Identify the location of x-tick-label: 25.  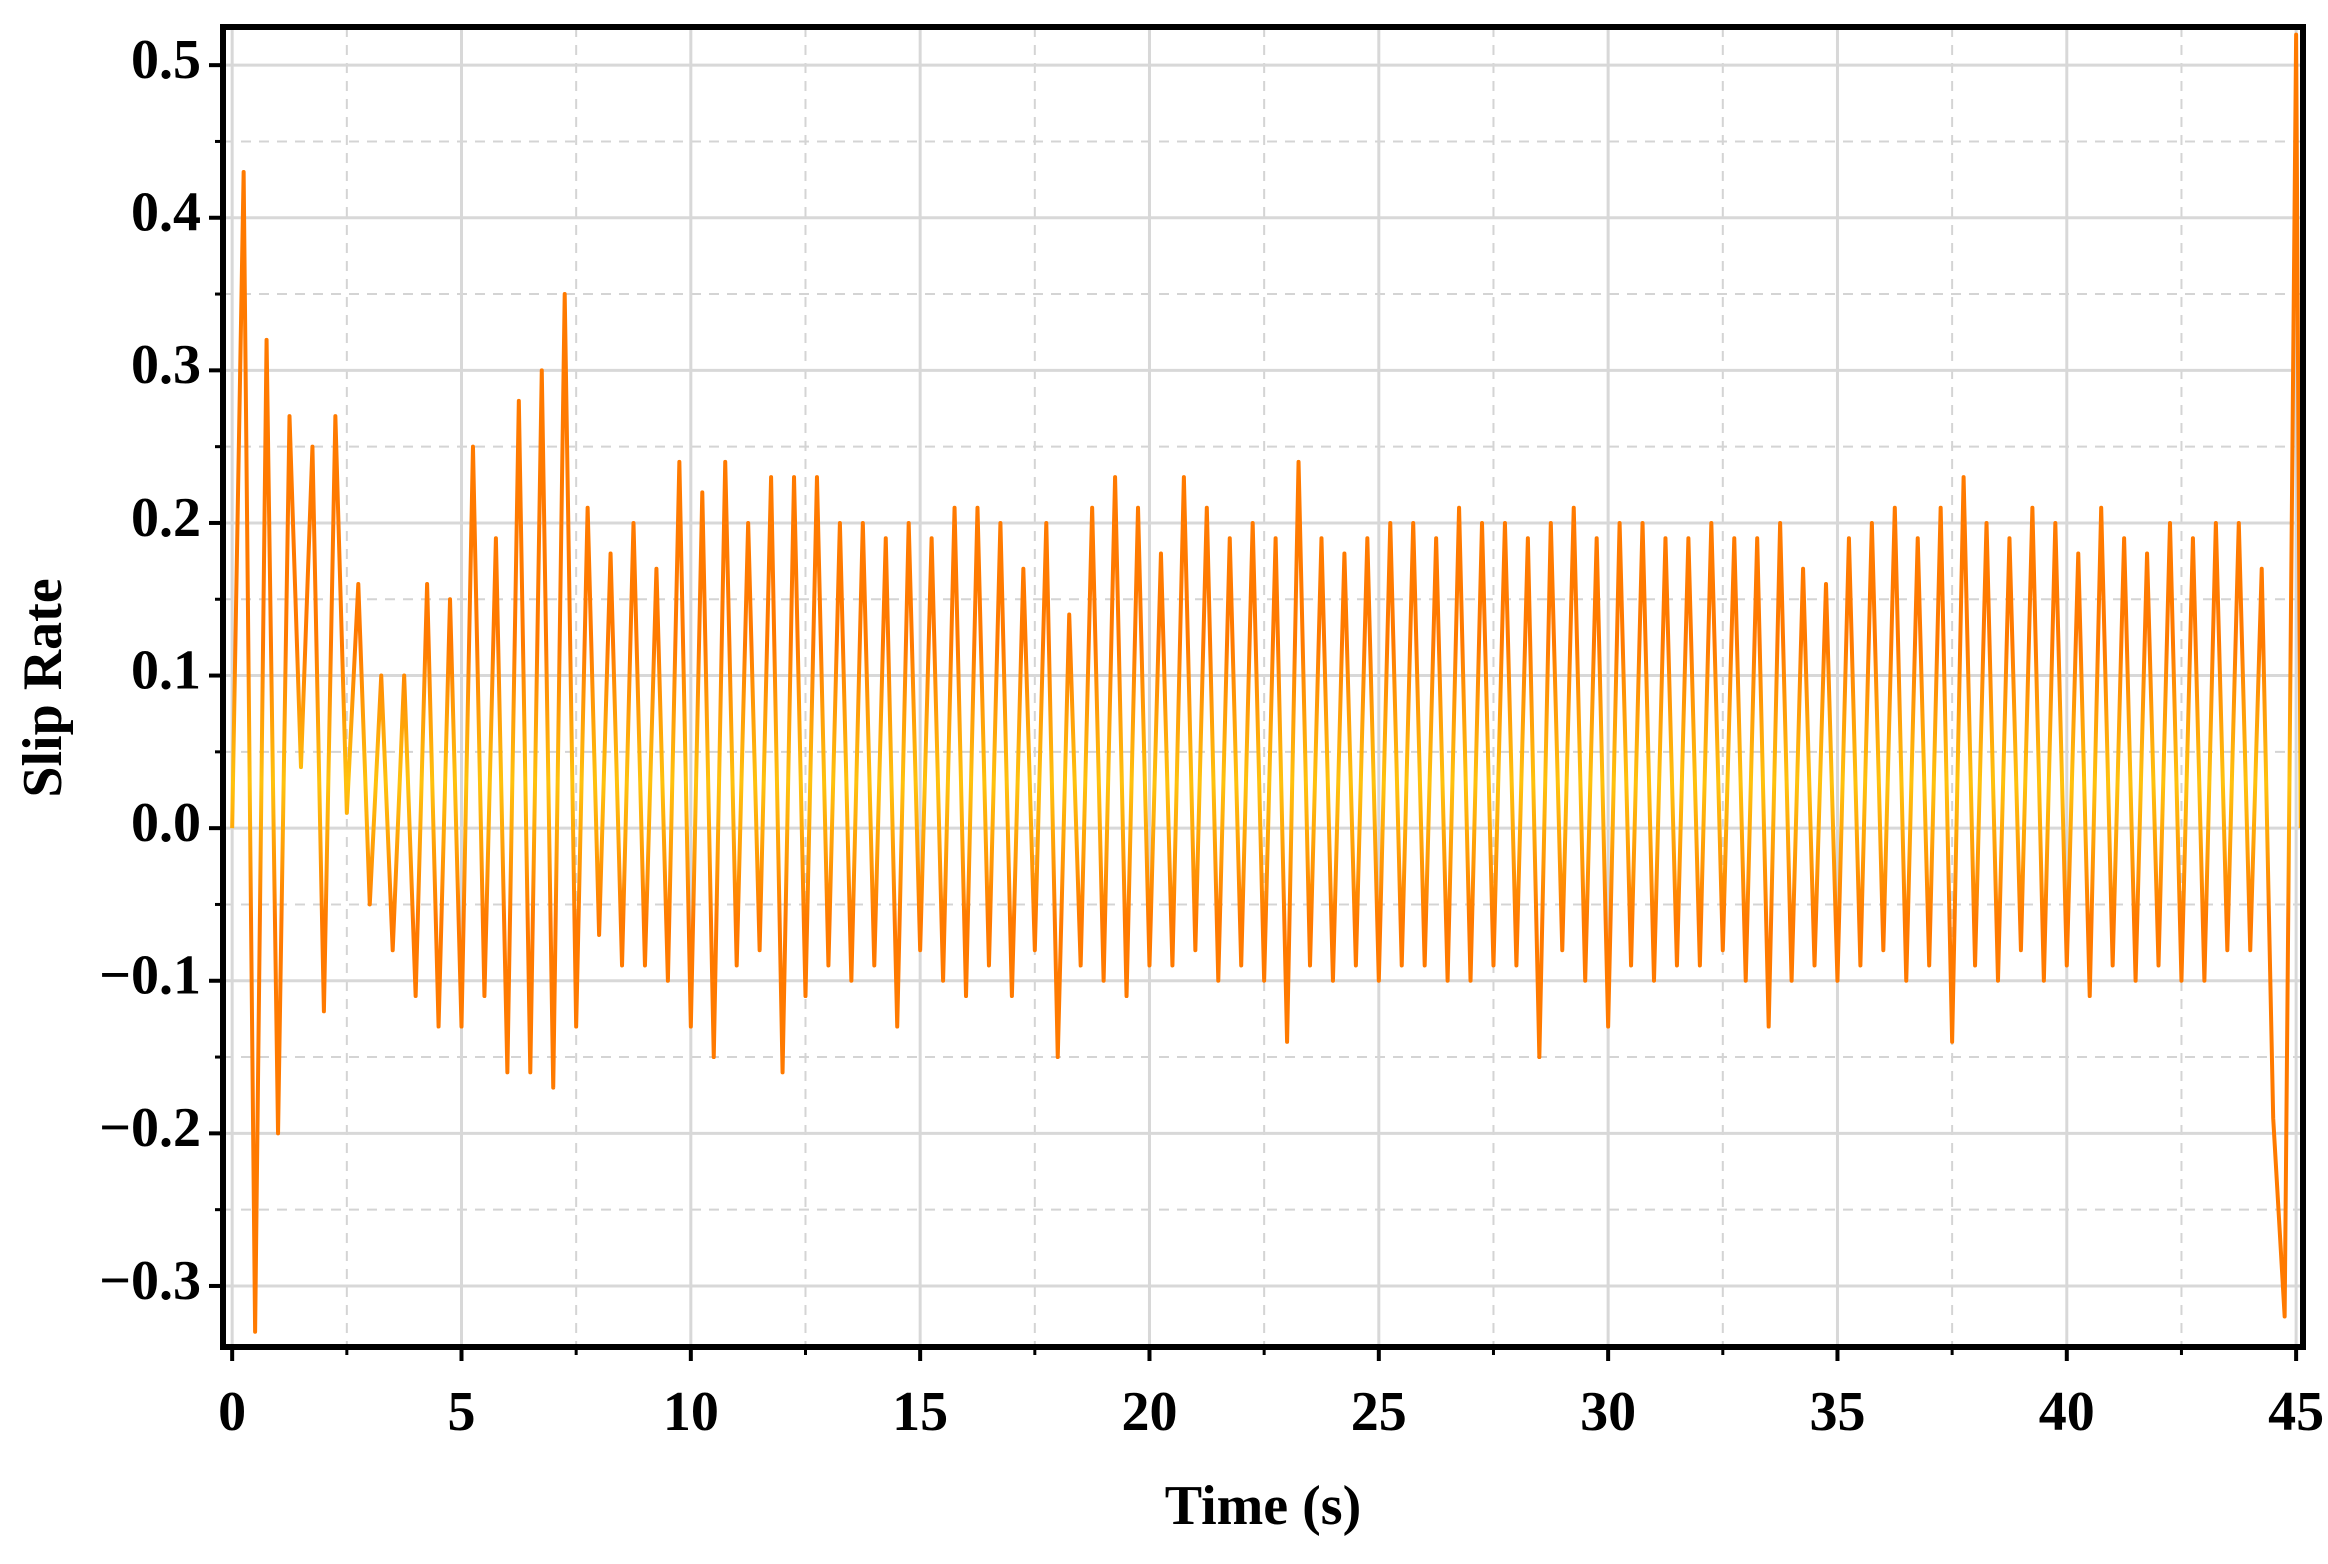
(1379, 1412).